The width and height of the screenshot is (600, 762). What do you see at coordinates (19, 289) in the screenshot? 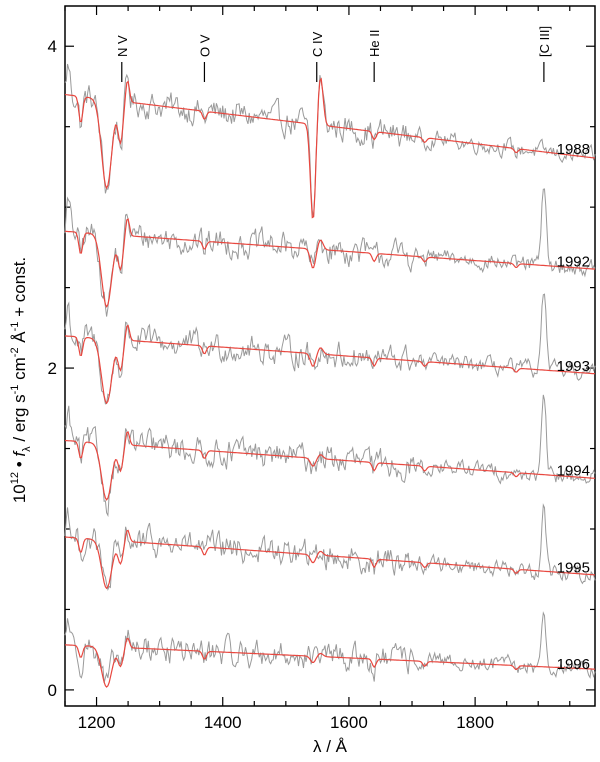
I see `y-axis-title-part: + const.` at bounding box center [19, 289].